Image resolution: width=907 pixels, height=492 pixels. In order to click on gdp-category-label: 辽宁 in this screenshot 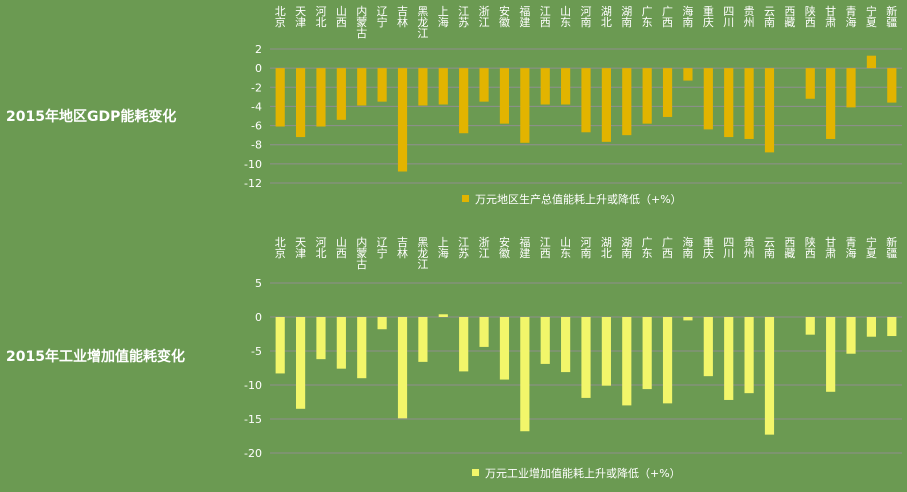, I will do `click(382, 17)`.